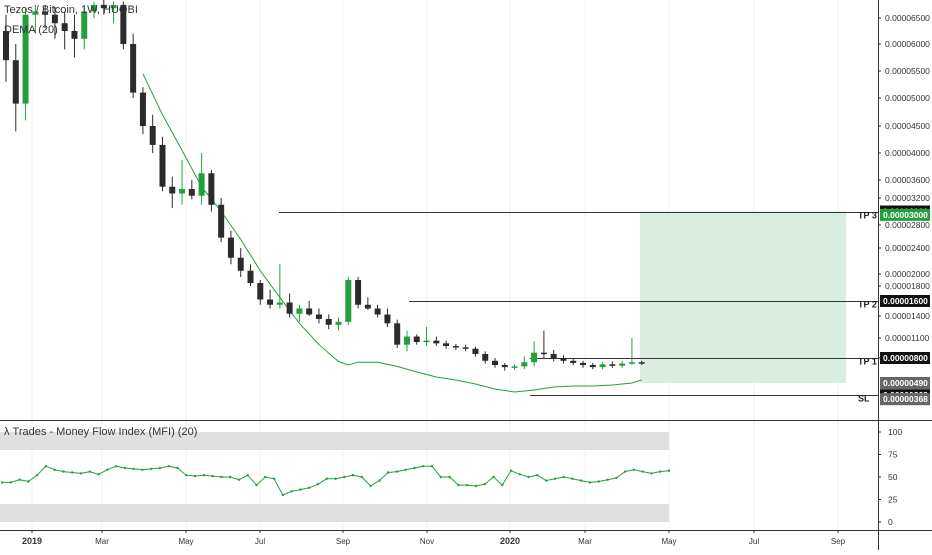  Describe the element at coordinates (907, 286) in the screenshot. I see `price-tick-label: 0.00001800` at that location.